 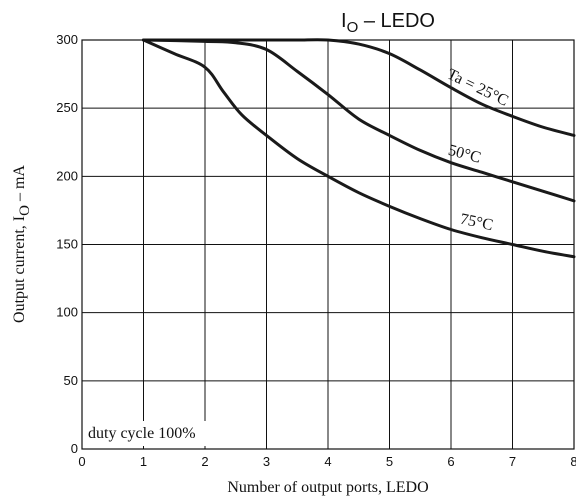 What do you see at coordinates (71, 380) in the screenshot?
I see `y-tick-label-50: 50` at bounding box center [71, 380].